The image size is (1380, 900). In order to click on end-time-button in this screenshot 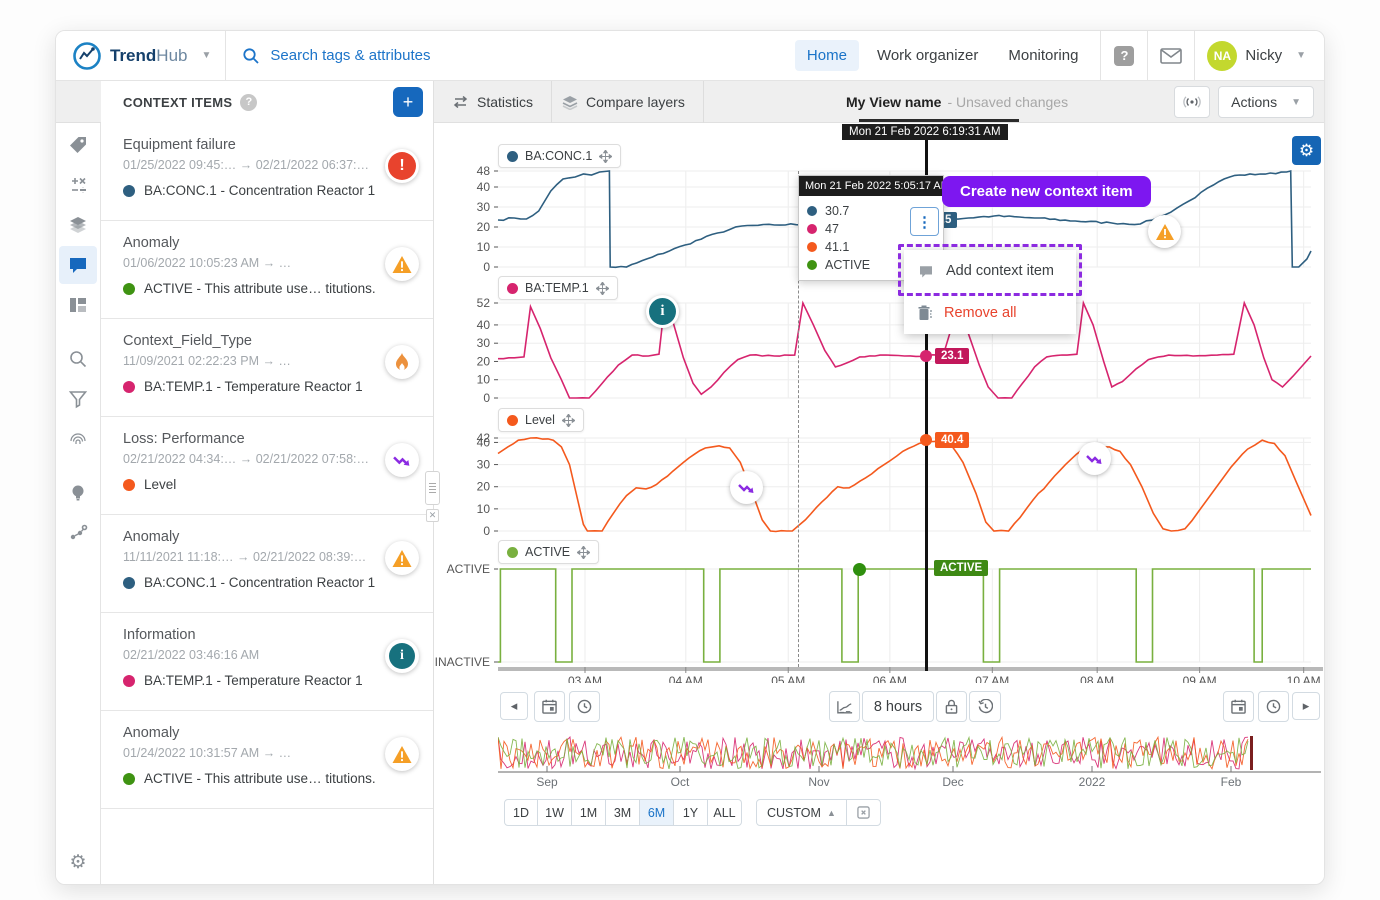, I will do `click(1273, 706)`.